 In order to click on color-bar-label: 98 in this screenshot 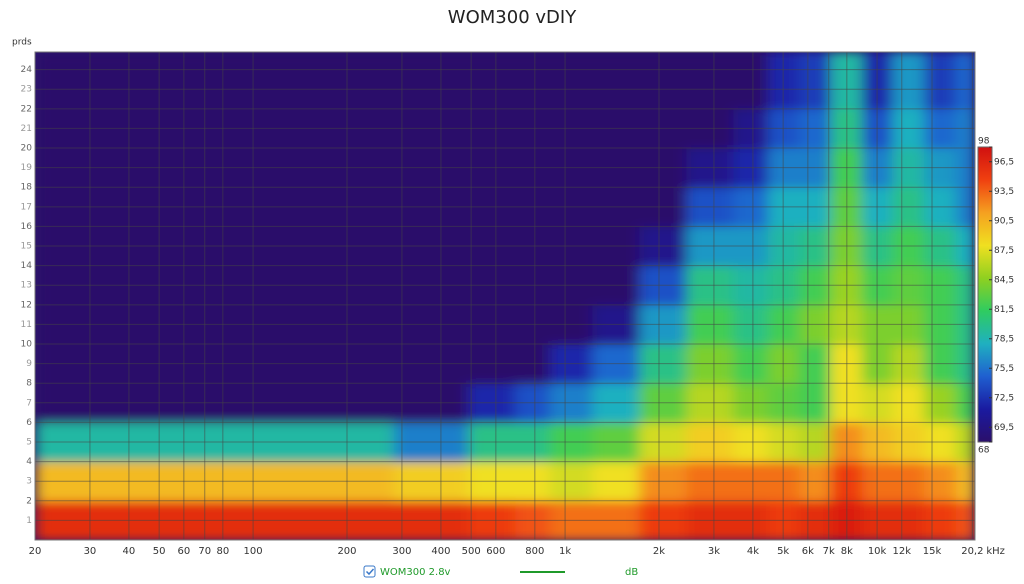, I will do `click(984, 142)`.